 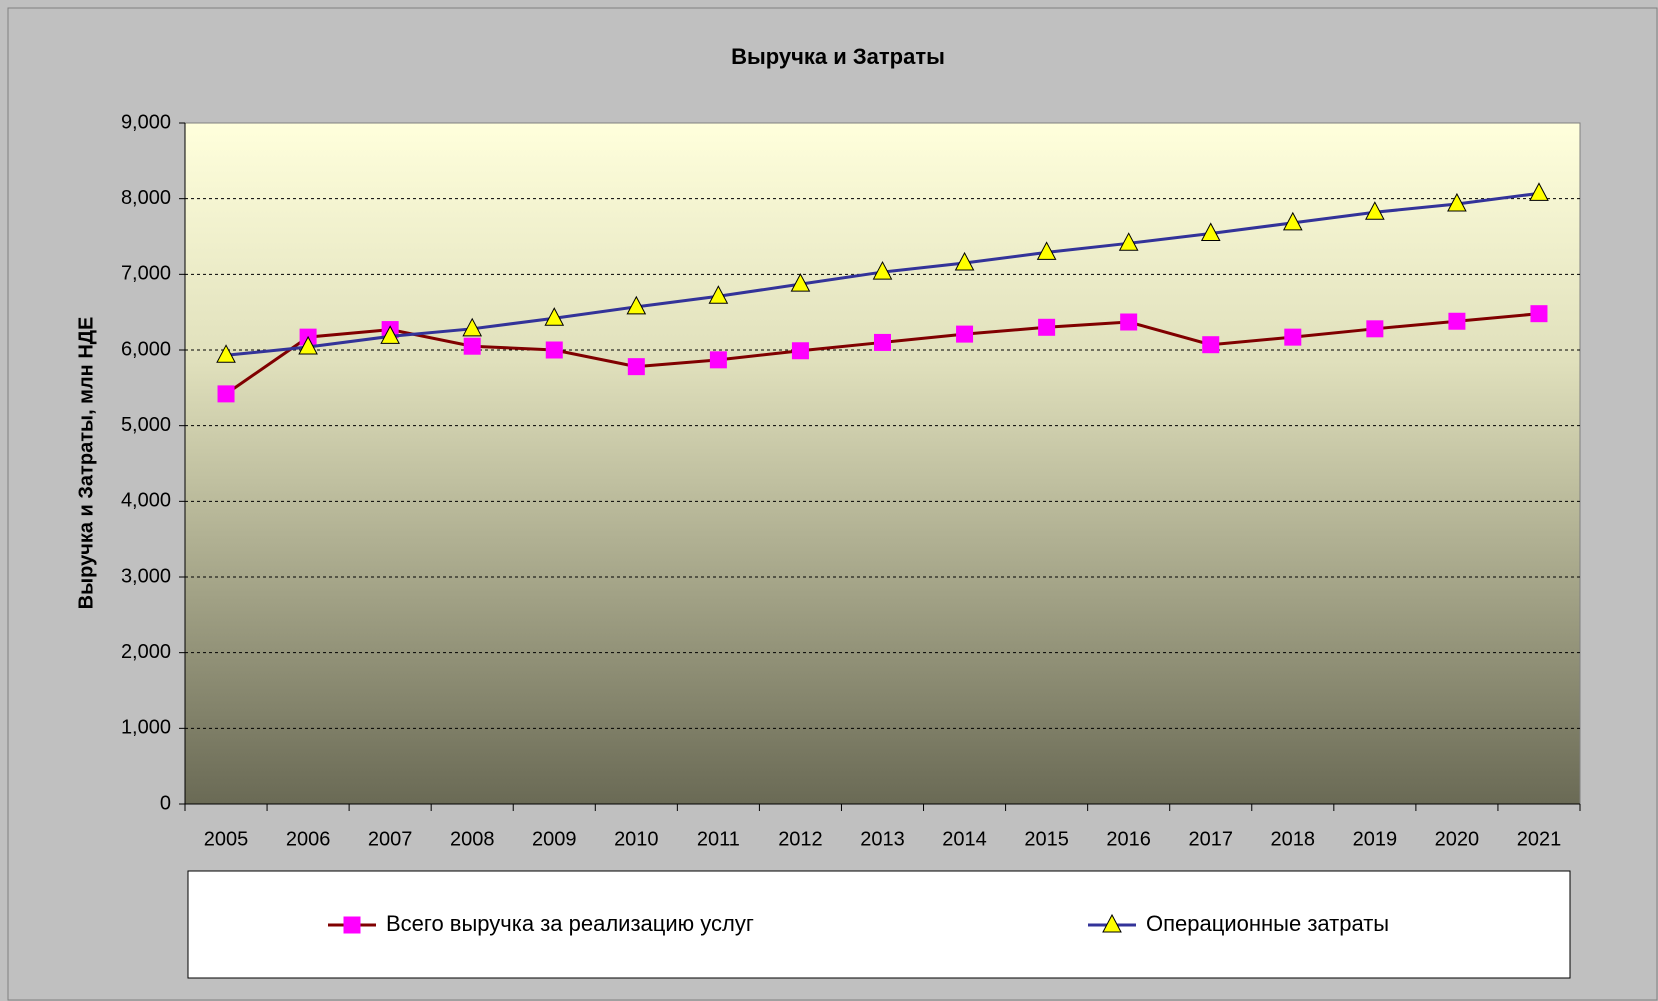 I want to click on y-tick-label: 2,000, so click(x=146, y=652).